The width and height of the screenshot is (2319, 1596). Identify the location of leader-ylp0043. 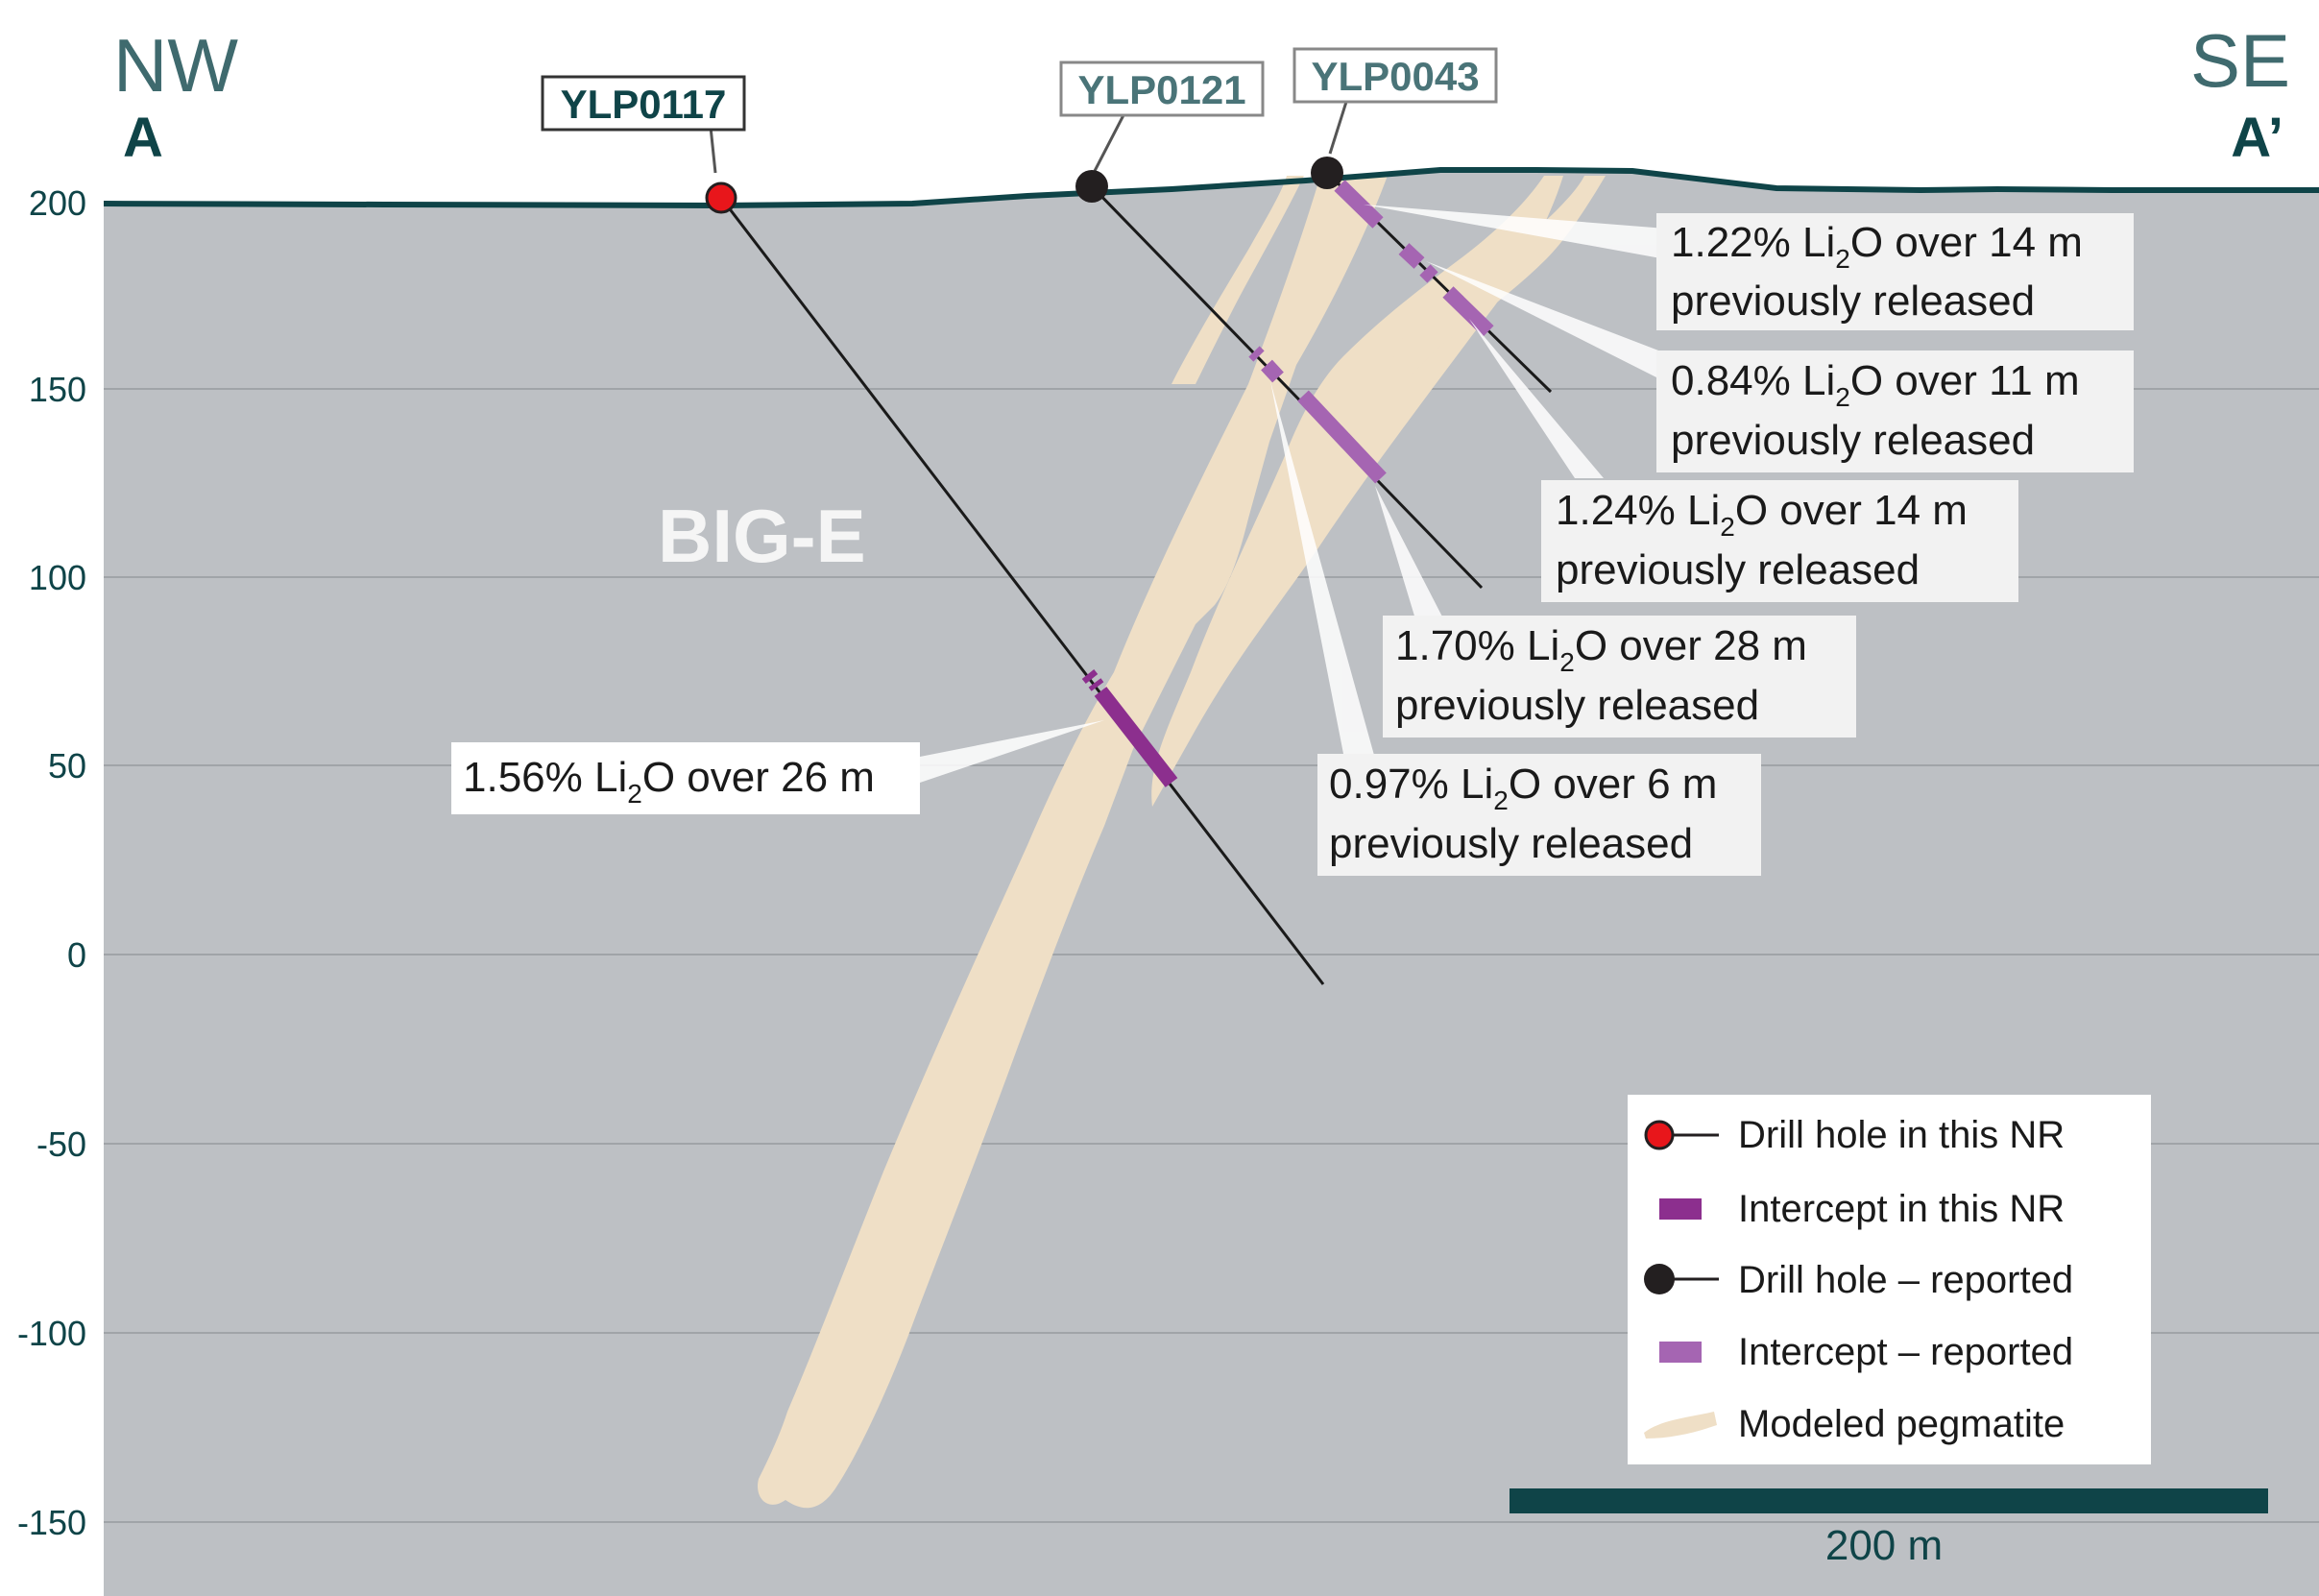
(1338, 128).